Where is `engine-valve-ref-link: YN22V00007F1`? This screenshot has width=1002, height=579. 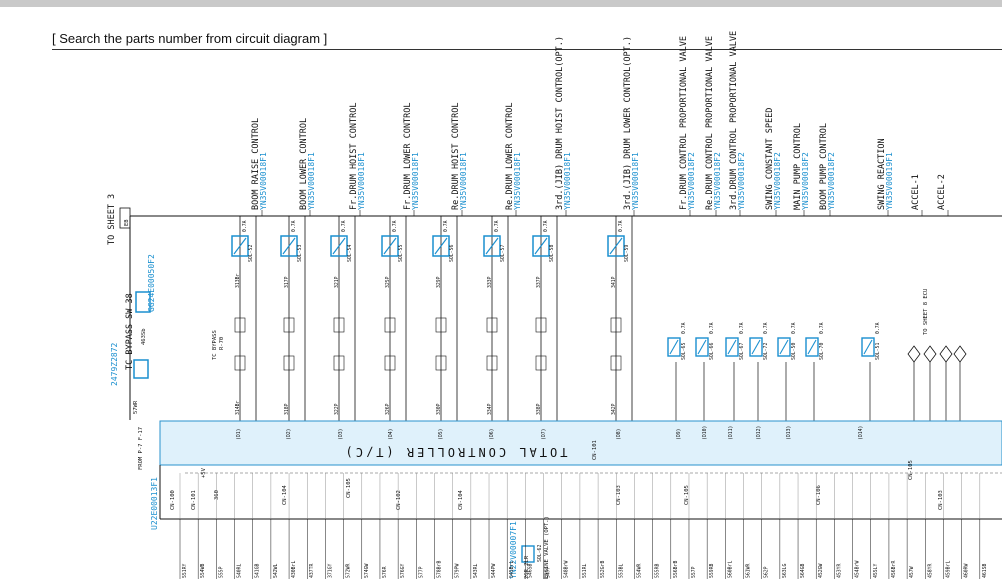
engine-valve-ref-link: YN22V00007F1 is located at coordinates (513, 550).